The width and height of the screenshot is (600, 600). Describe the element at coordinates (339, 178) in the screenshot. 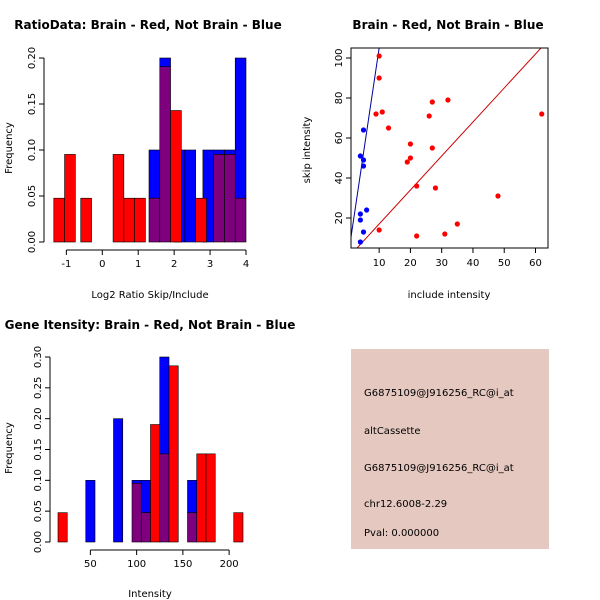

I see `y-tick-label: 40` at that location.